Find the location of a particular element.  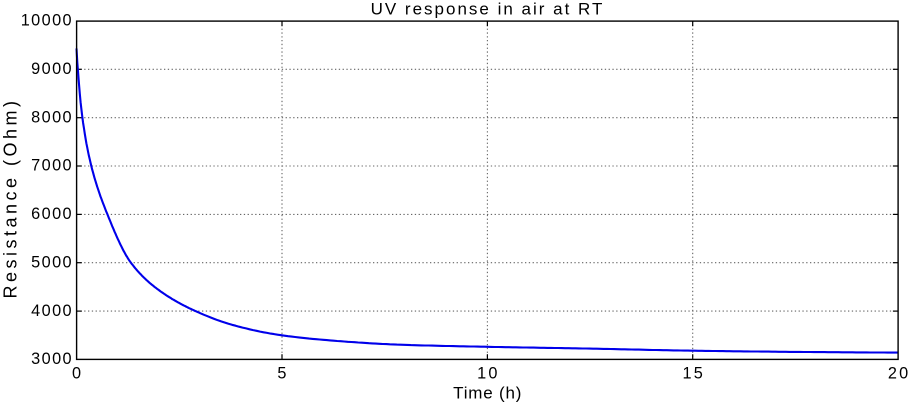

svg-text: 8000 is located at coordinates (52, 117).